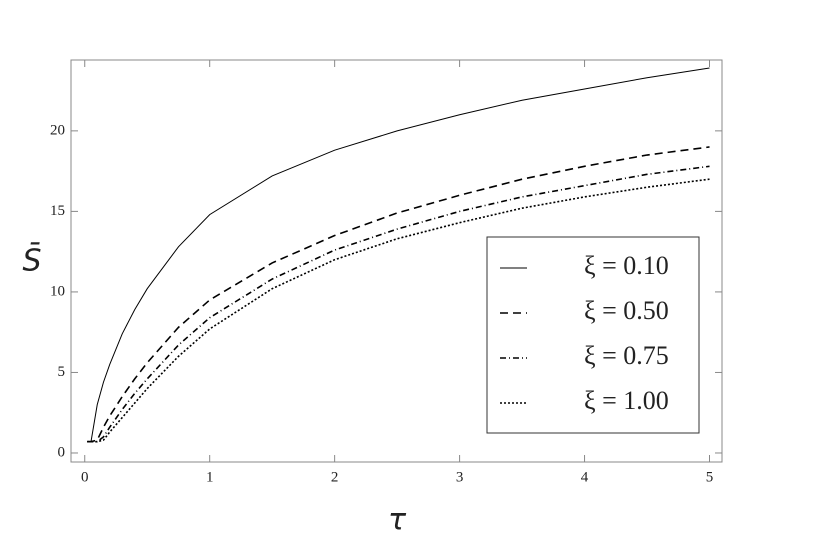 The image size is (831, 553). Describe the element at coordinates (626, 400) in the screenshot. I see `legend-label: ξ = 1.00` at that location.